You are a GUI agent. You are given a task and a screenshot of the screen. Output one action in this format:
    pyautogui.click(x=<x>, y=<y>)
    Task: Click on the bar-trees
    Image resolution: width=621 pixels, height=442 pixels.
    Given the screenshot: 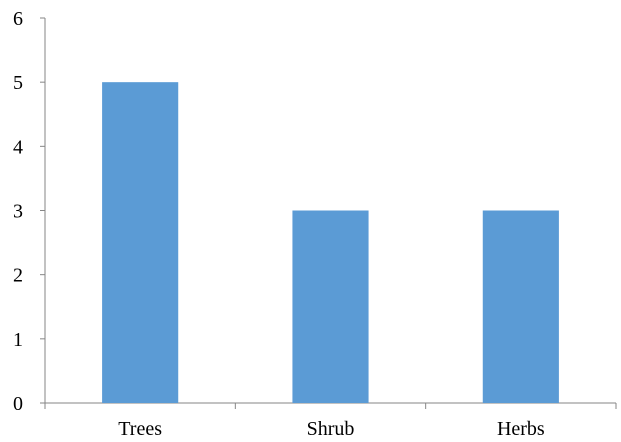 What is the action you would take?
    pyautogui.click(x=140, y=243)
    